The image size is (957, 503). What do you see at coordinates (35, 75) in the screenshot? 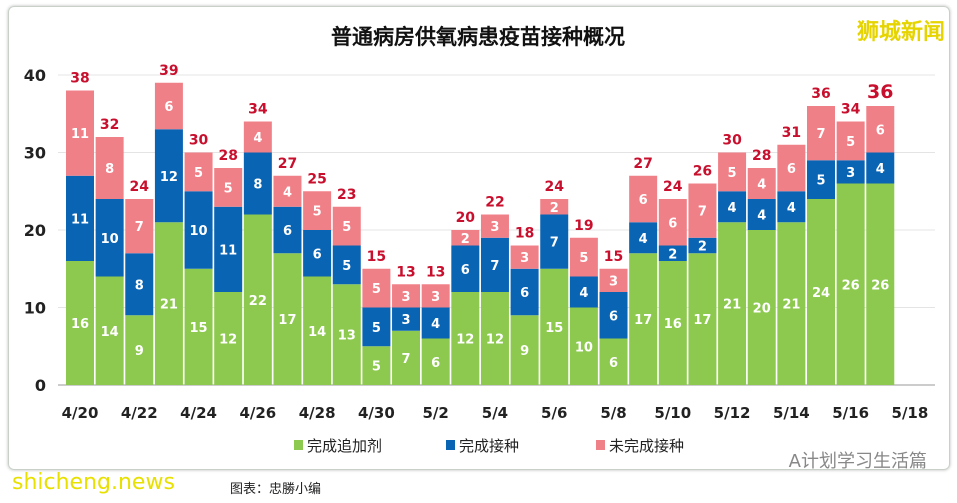
I see `y-tick-label: 40` at bounding box center [35, 75].